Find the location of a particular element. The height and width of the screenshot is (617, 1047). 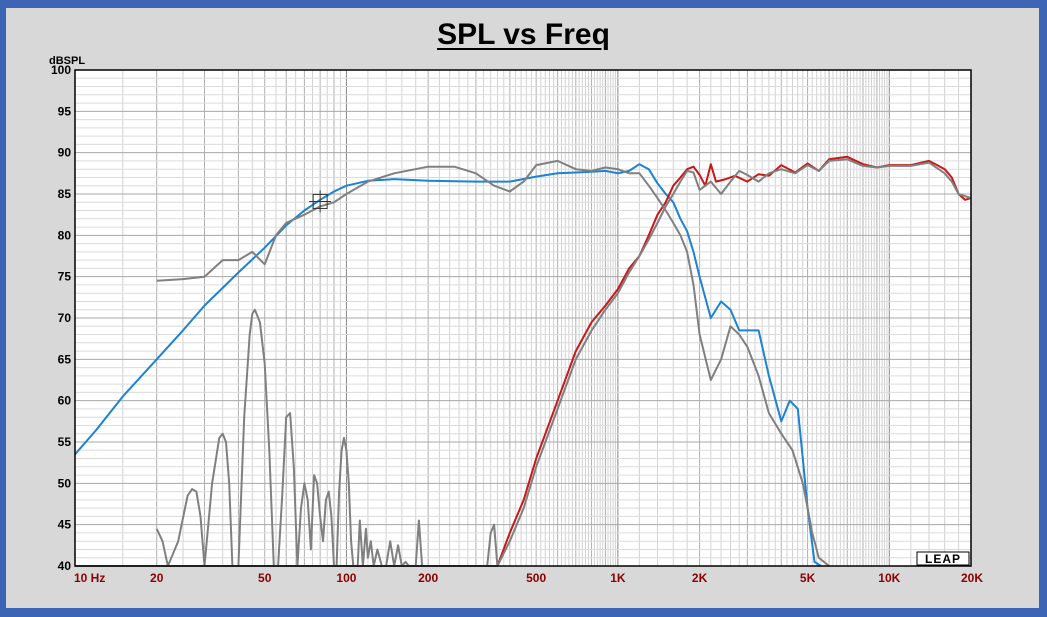

x-tick-label: 2K is located at coordinates (700, 578).